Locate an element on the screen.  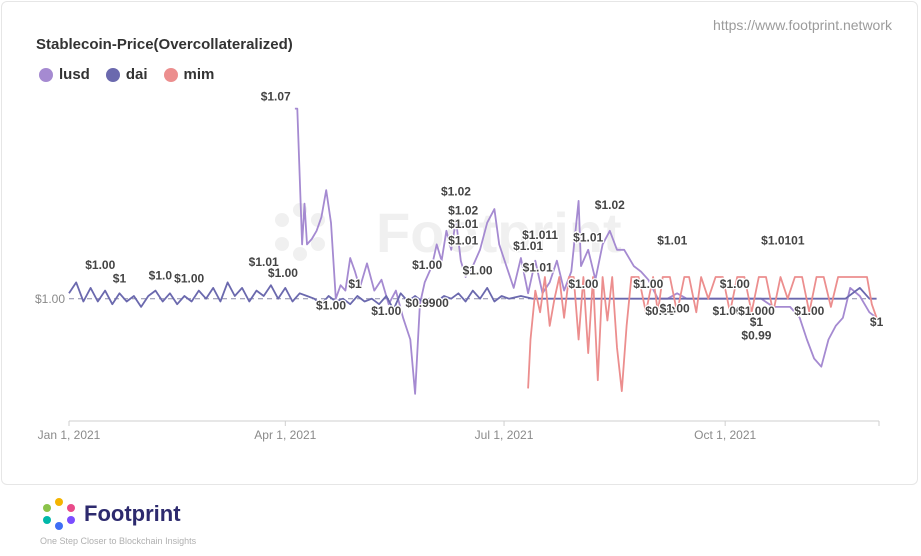
legend-item-dai: dai is located at coordinates (126, 74).